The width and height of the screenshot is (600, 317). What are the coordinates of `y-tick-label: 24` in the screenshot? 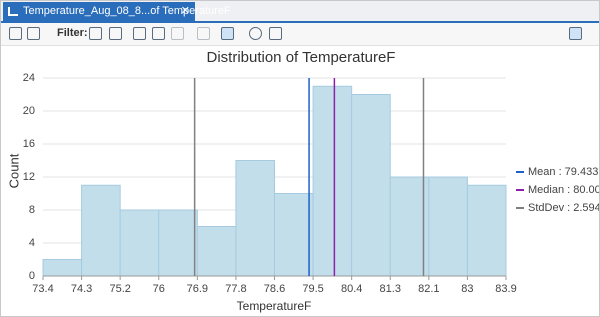 It's located at (29, 78).